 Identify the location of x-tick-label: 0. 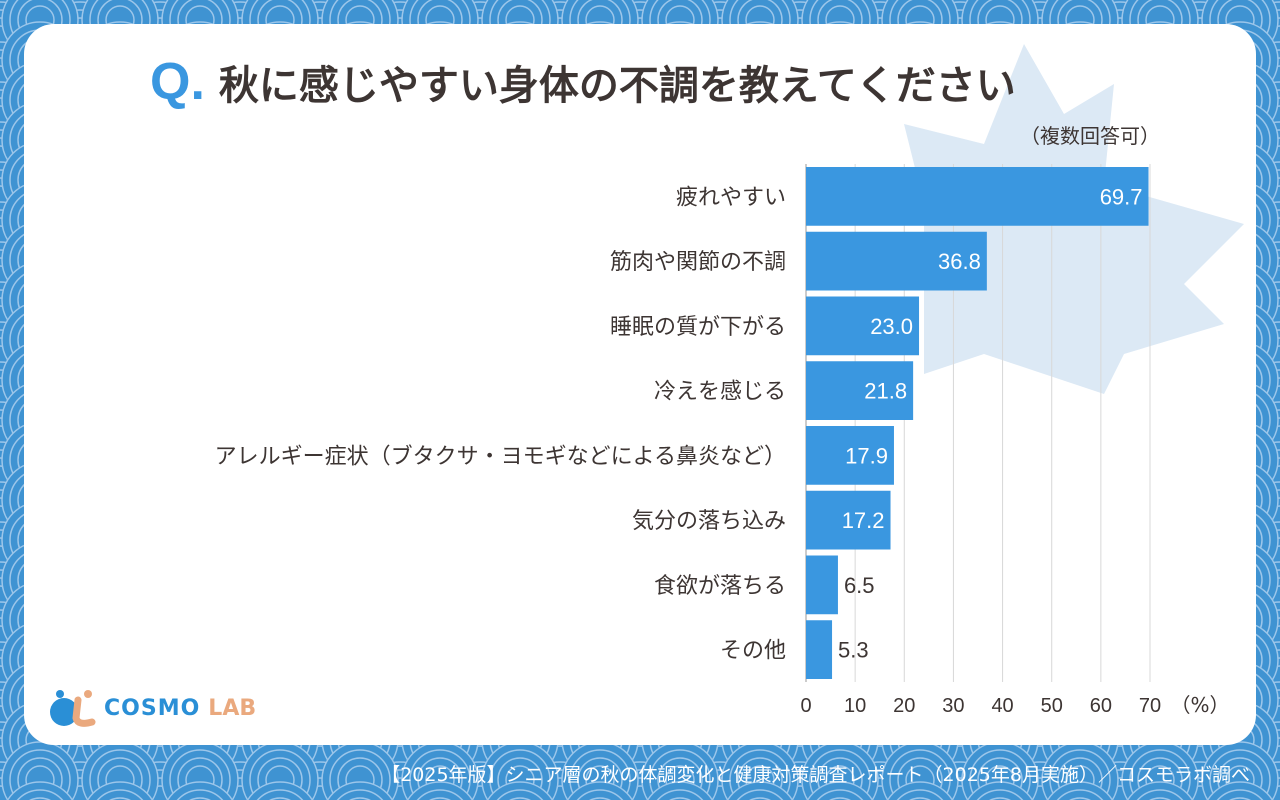
(805, 706).